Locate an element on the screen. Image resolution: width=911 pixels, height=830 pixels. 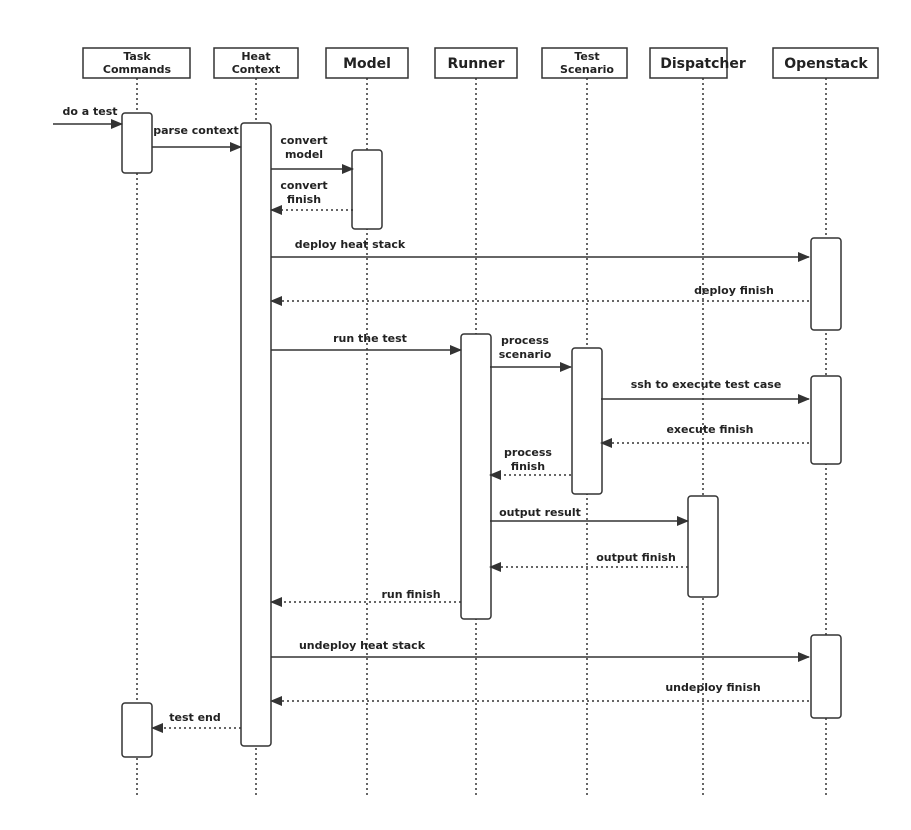
message-do-a-test: do a test is located at coordinates (88, 117).